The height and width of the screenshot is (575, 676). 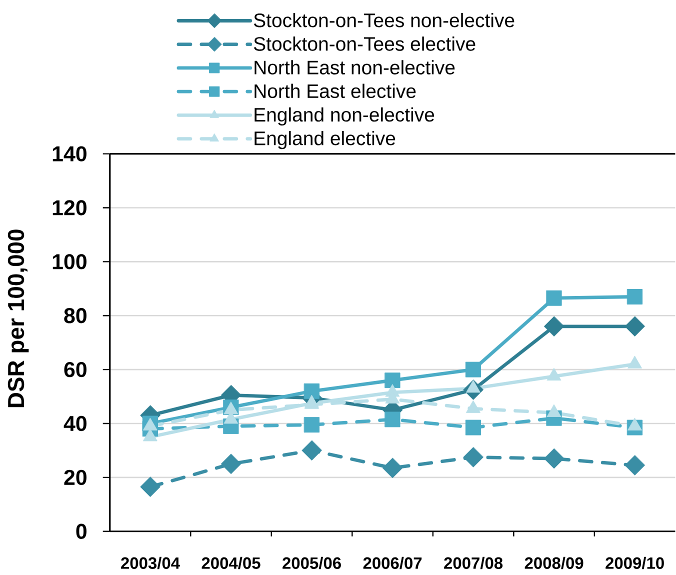 I want to click on legend-label: North East elective, so click(x=335, y=91).